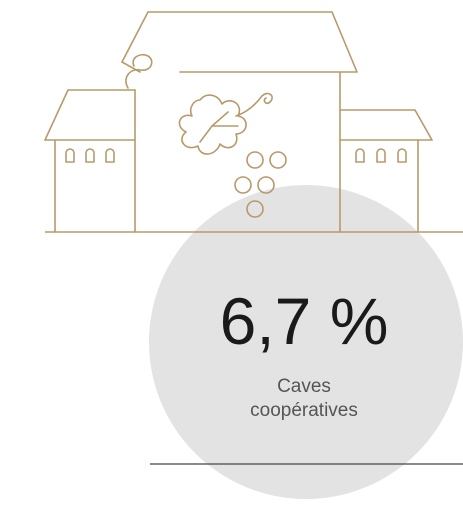  Describe the element at coordinates (304, 386) in the screenshot. I see `stat-label: Caves` at that location.